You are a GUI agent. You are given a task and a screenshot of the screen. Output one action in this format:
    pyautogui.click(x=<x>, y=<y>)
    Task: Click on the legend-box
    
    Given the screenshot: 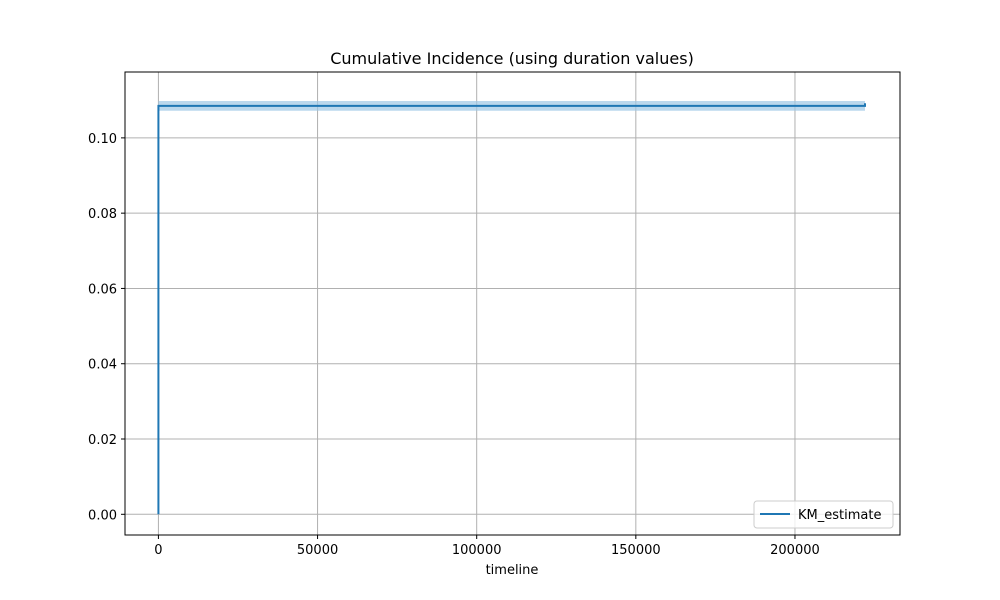 What is the action you would take?
    pyautogui.click(x=823, y=514)
    